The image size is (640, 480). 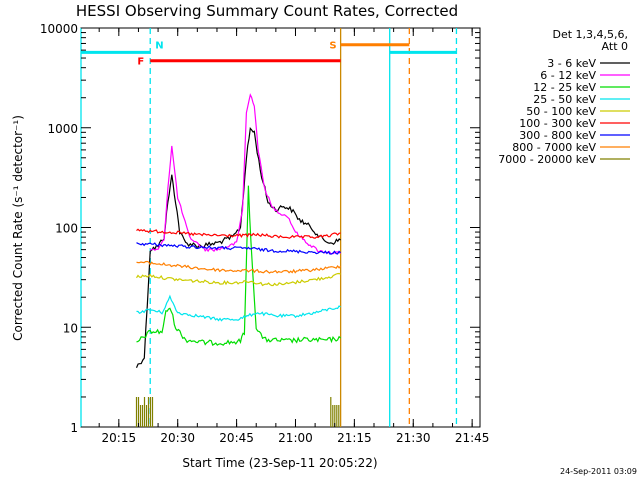 I want to click on timestamp: 24-Sep-2011 03:09, so click(x=598, y=471).